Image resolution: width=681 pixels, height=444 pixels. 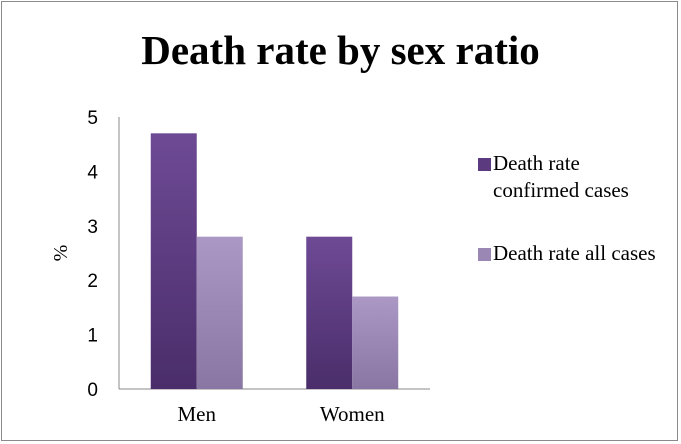 I want to click on chart-title: Death rate by sex ratio, so click(x=340, y=50).